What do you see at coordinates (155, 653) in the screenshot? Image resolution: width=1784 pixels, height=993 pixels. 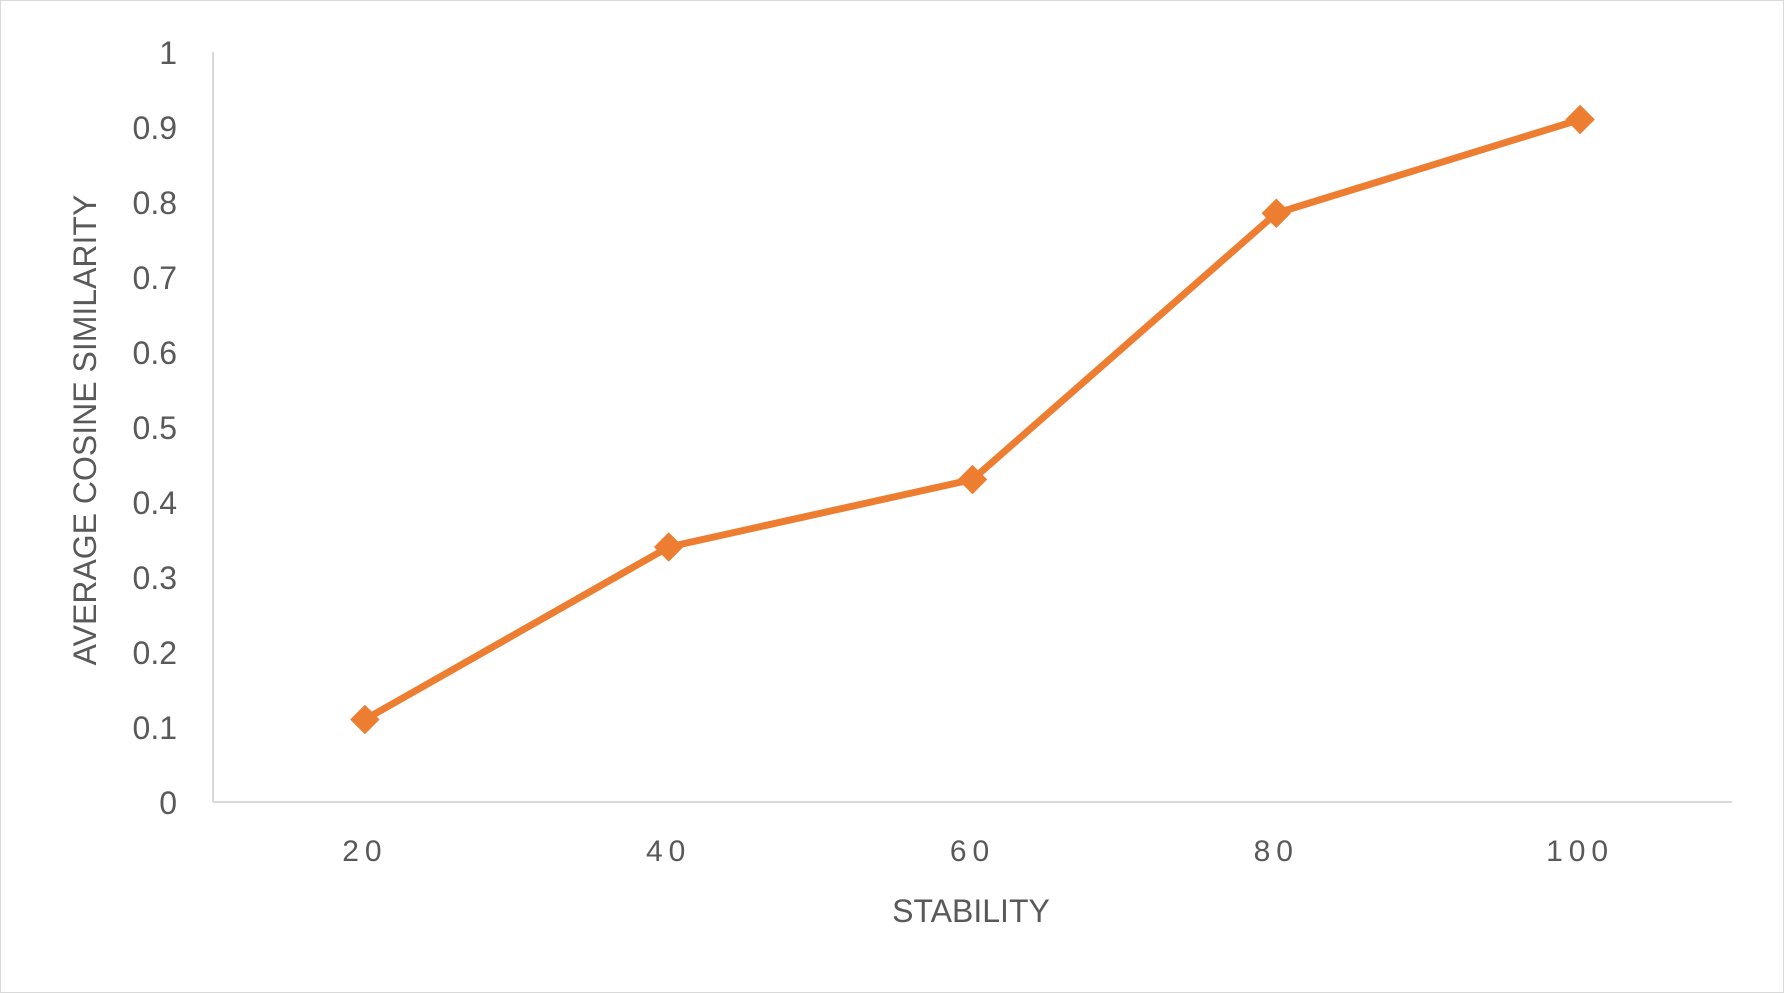 I see `y-tick-label: 0.2` at bounding box center [155, 653].